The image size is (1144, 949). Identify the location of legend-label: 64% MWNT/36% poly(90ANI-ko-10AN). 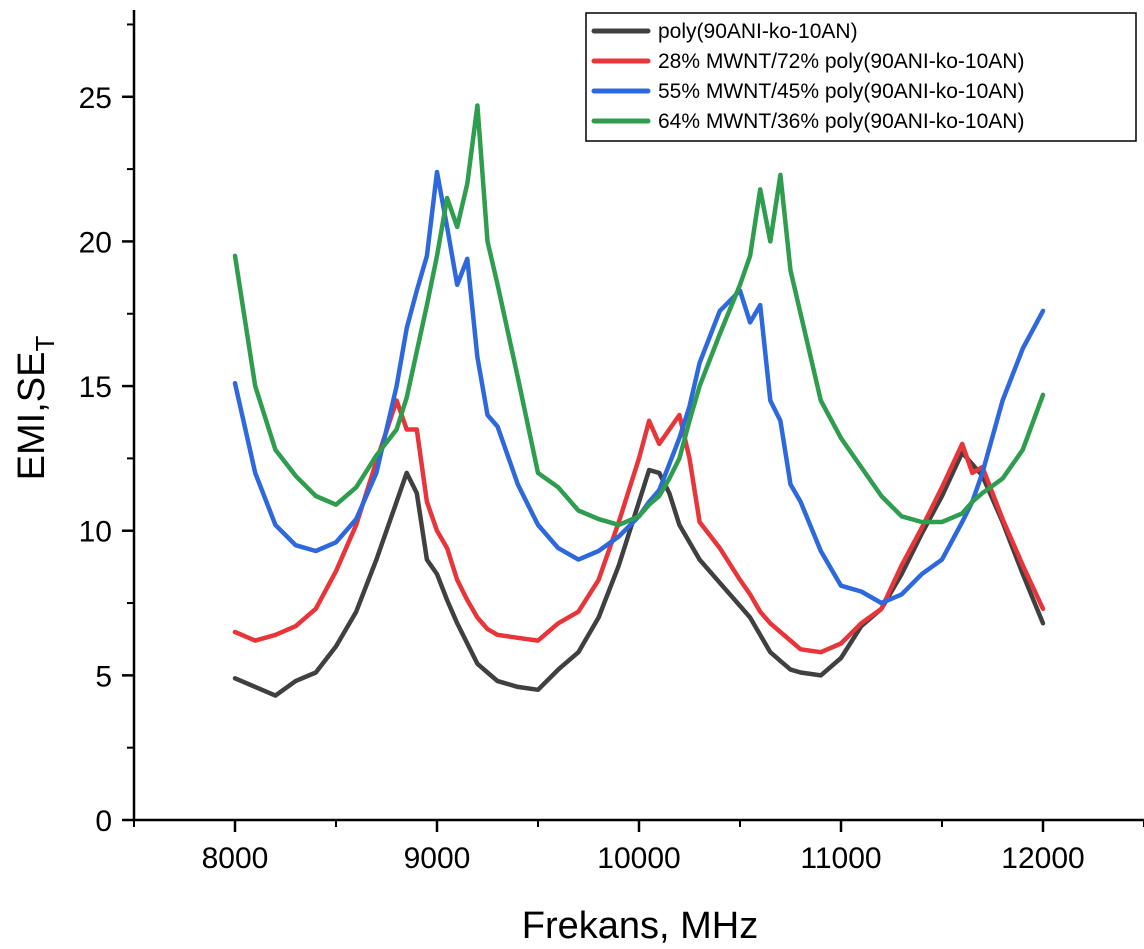
(841, 121).